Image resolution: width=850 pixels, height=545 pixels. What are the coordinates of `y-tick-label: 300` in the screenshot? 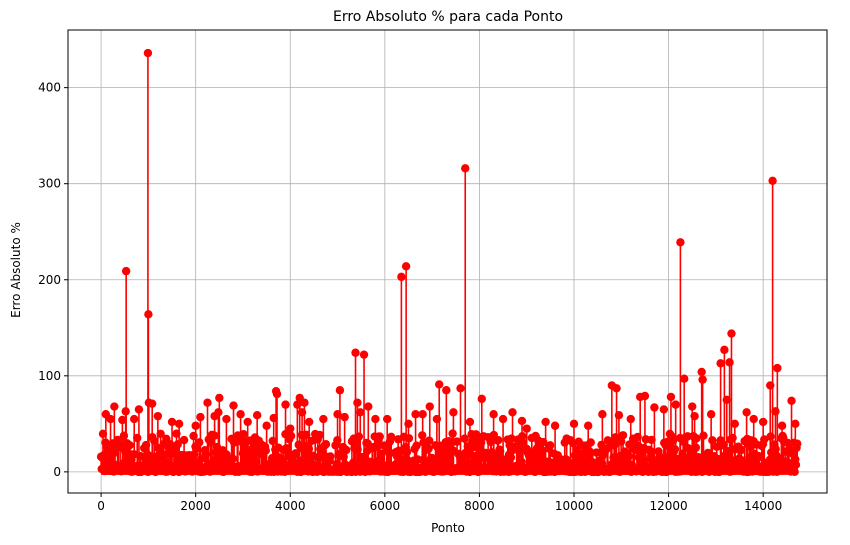 It's located at (49, 184).